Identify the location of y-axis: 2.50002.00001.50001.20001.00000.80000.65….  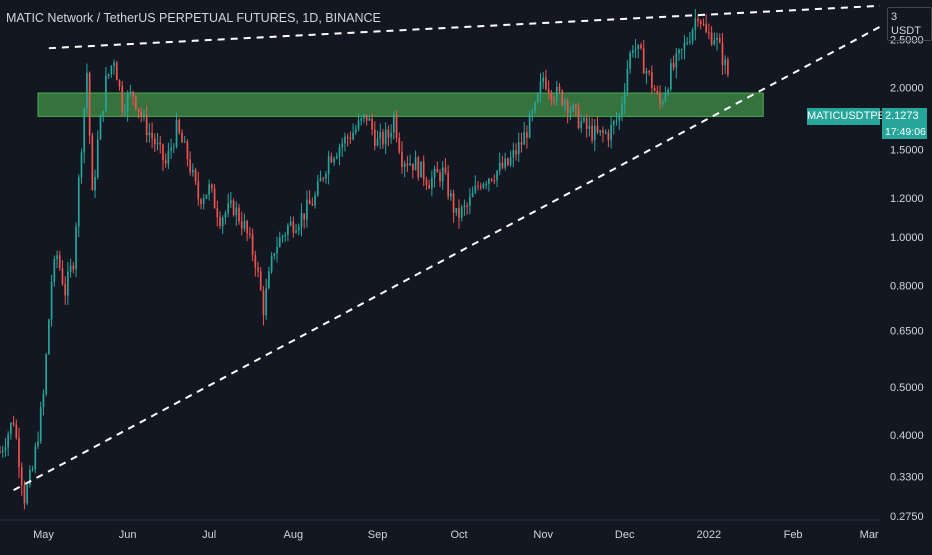
(907, 278).